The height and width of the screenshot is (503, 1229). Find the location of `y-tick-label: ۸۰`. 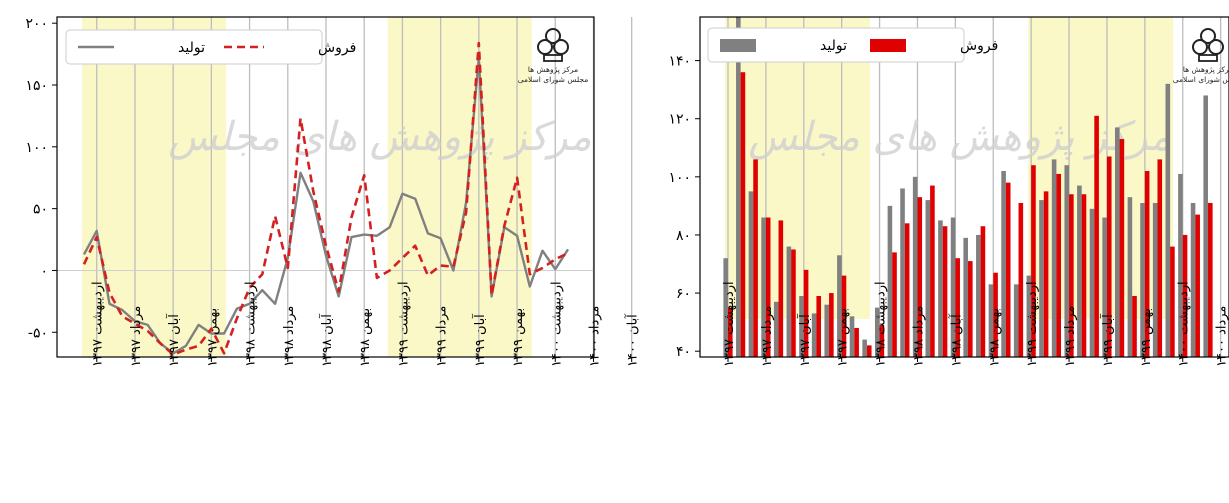

y-tick-label: ۸۰ is located at coordinates (683, 236).